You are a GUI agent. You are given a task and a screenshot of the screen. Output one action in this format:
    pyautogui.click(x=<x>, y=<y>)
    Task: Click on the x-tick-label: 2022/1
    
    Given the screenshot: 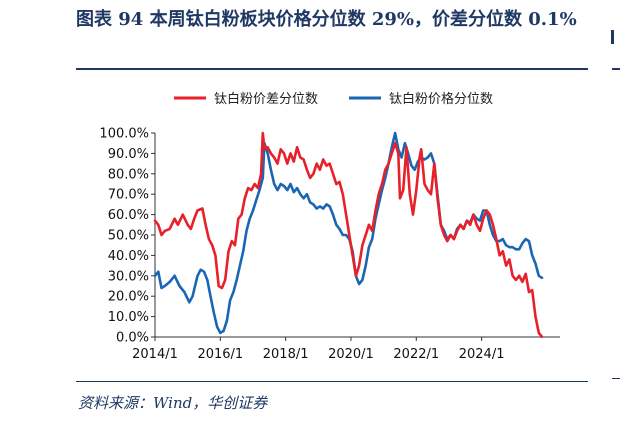 What is the action you would take?
    pyautogui.click(x=416, y=354)
    